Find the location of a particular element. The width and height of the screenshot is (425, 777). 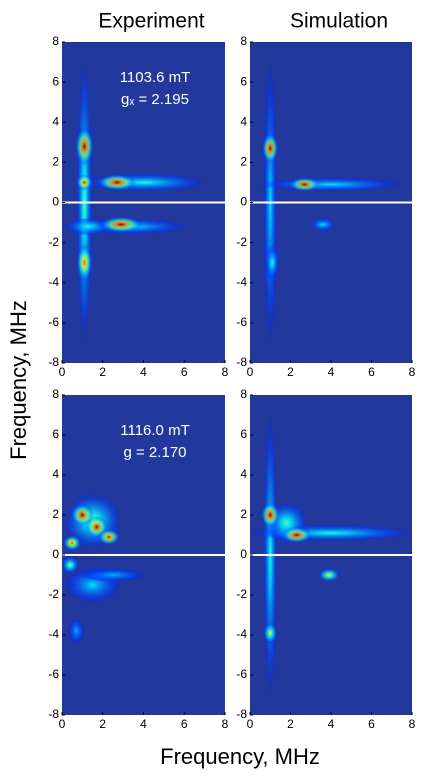

x-axis-label: Frequency, MHz is located at coordinates (240, 756).